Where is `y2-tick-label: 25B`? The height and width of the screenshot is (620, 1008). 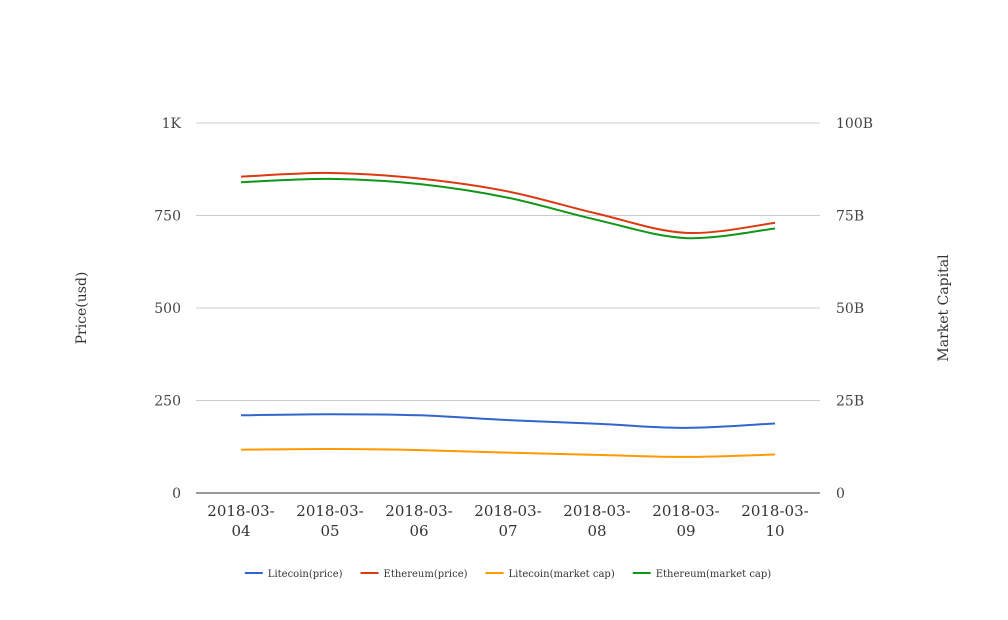
y2-tick-label: 25B is located at coordinates (850, 402).